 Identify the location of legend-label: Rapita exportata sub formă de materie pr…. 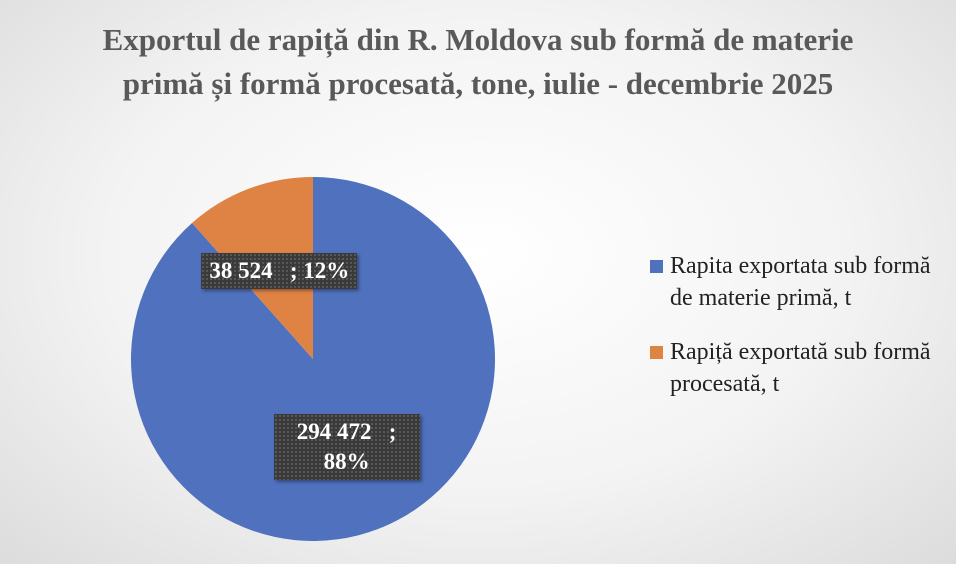
(800, 282).